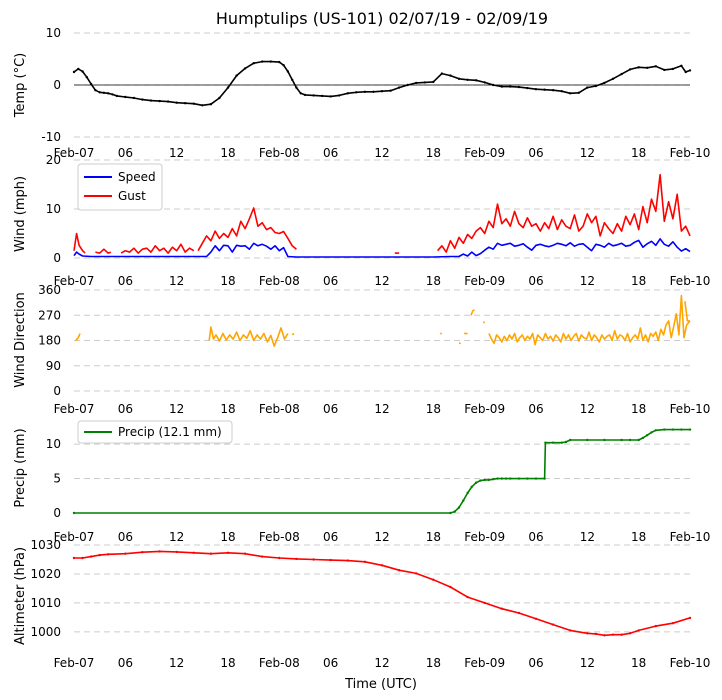  What do you see at coordinates (227, 409) in the screenshot?
I see `xtick-direction: 18` at bounding box center [227, 409].